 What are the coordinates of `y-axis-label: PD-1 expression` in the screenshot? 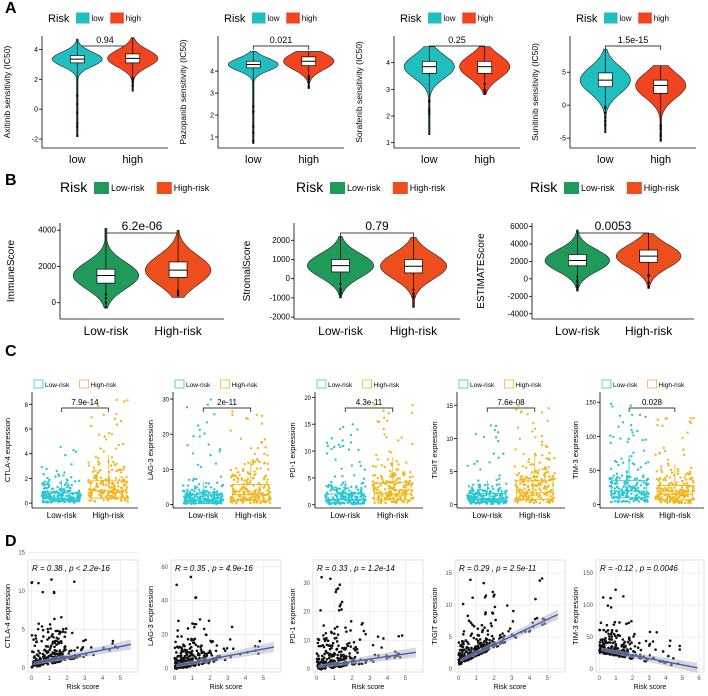 It's located at (292, 615).